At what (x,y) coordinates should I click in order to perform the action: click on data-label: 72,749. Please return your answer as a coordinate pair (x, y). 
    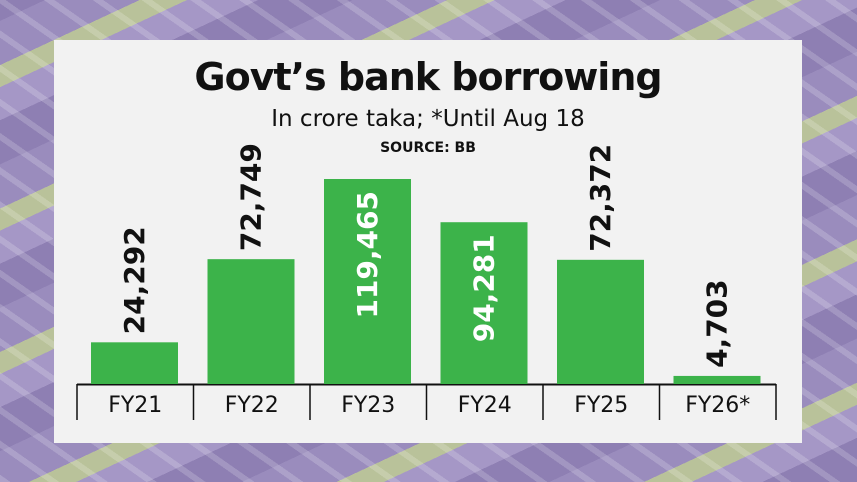
    Looking at the image, I should click on (251, 197).